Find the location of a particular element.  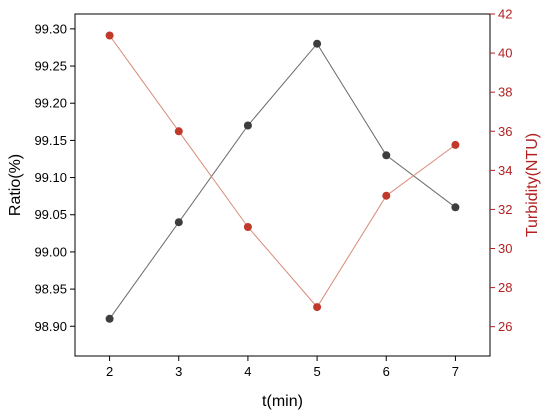

right-tick-label: 30 is located at coordinates (505, 248).